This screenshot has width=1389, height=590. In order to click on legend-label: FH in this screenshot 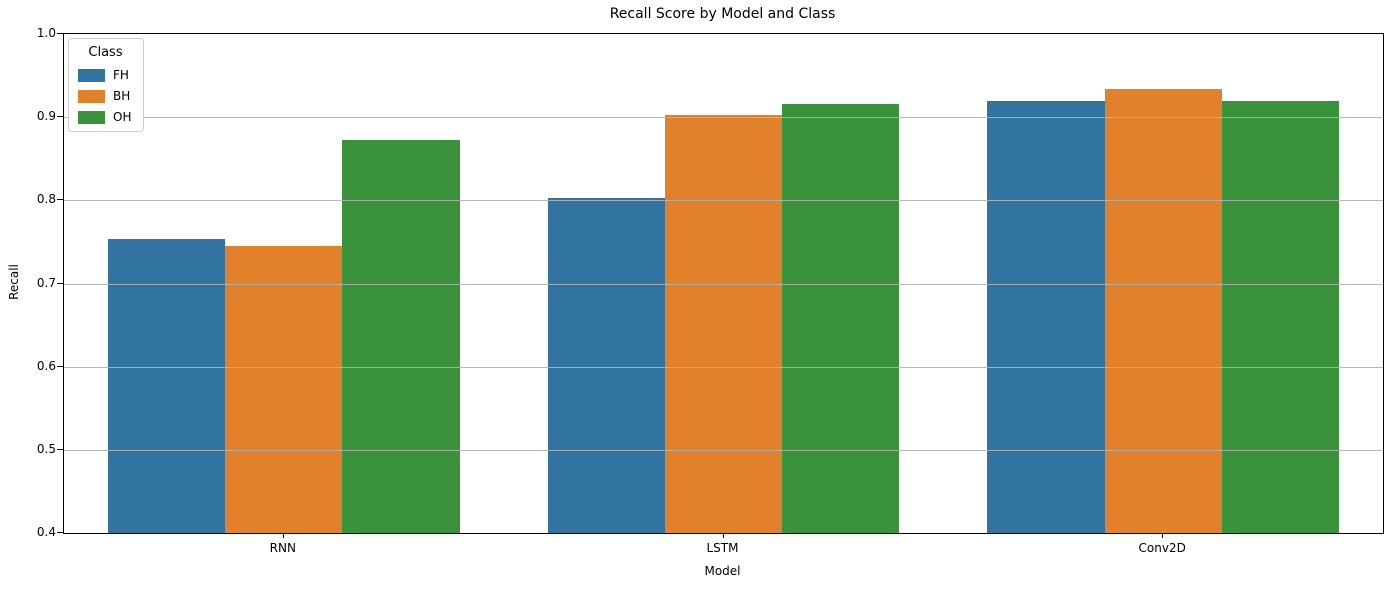, I will do `click(121, 75)`.